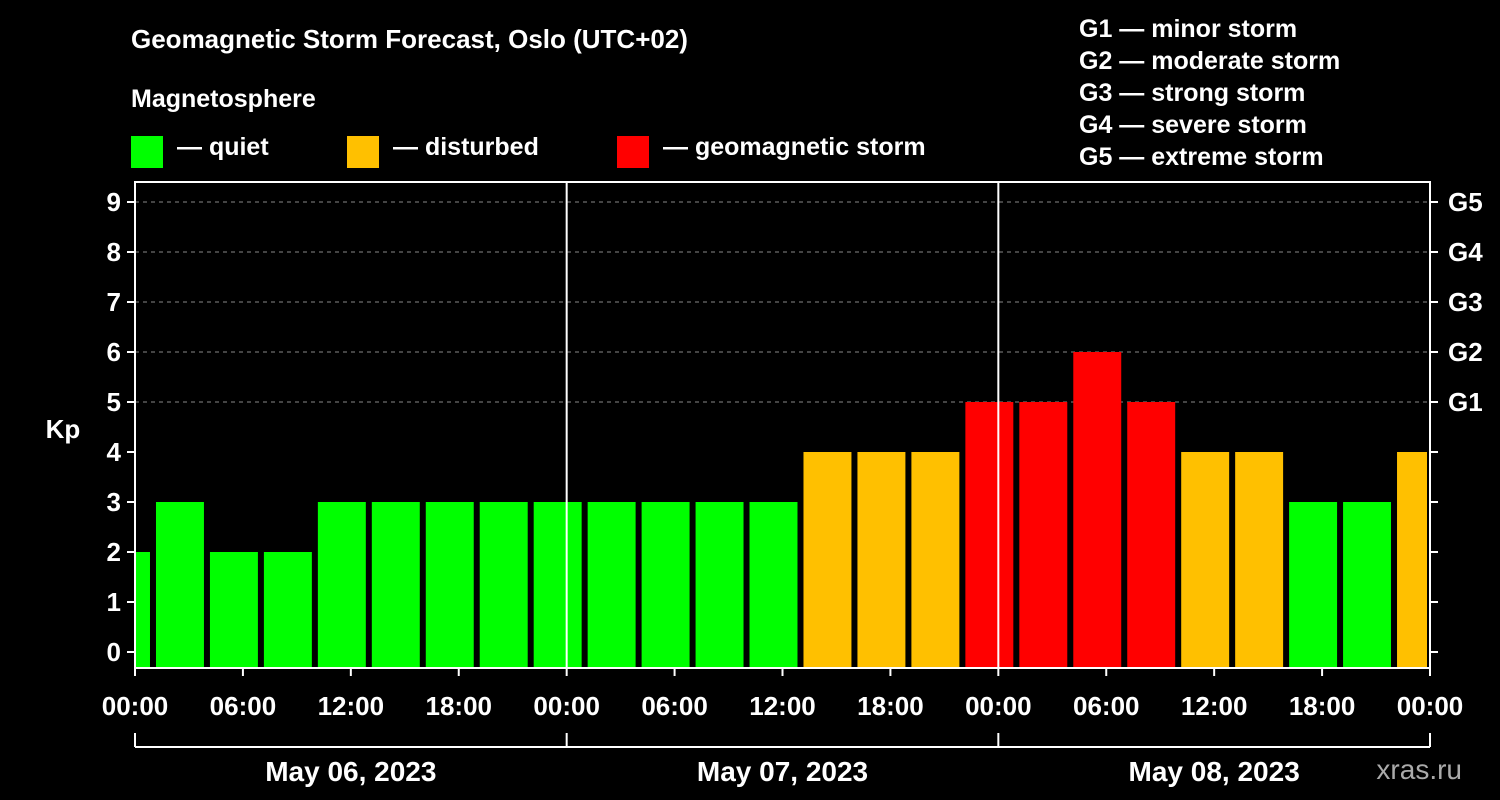  What do you see at coordinates (350, 771) in the screenshot?
I see `date-label-0: May 06, 2023` at bounding box center [350, 771].